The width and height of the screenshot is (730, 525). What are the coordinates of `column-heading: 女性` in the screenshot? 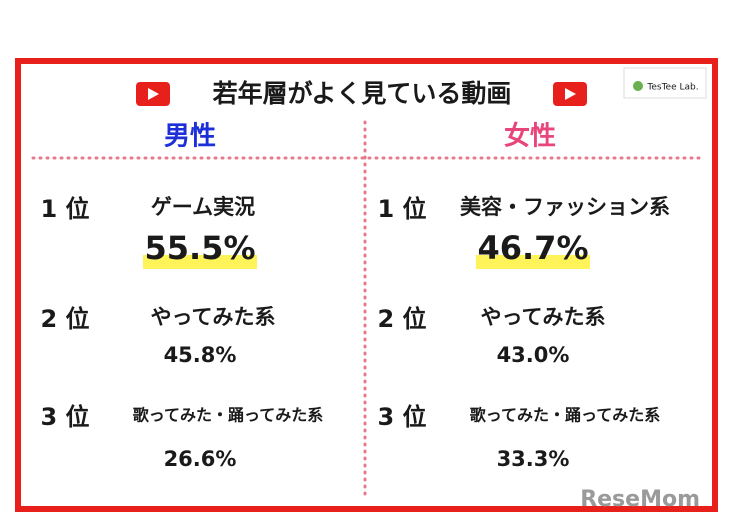 It's located at (530, 136).